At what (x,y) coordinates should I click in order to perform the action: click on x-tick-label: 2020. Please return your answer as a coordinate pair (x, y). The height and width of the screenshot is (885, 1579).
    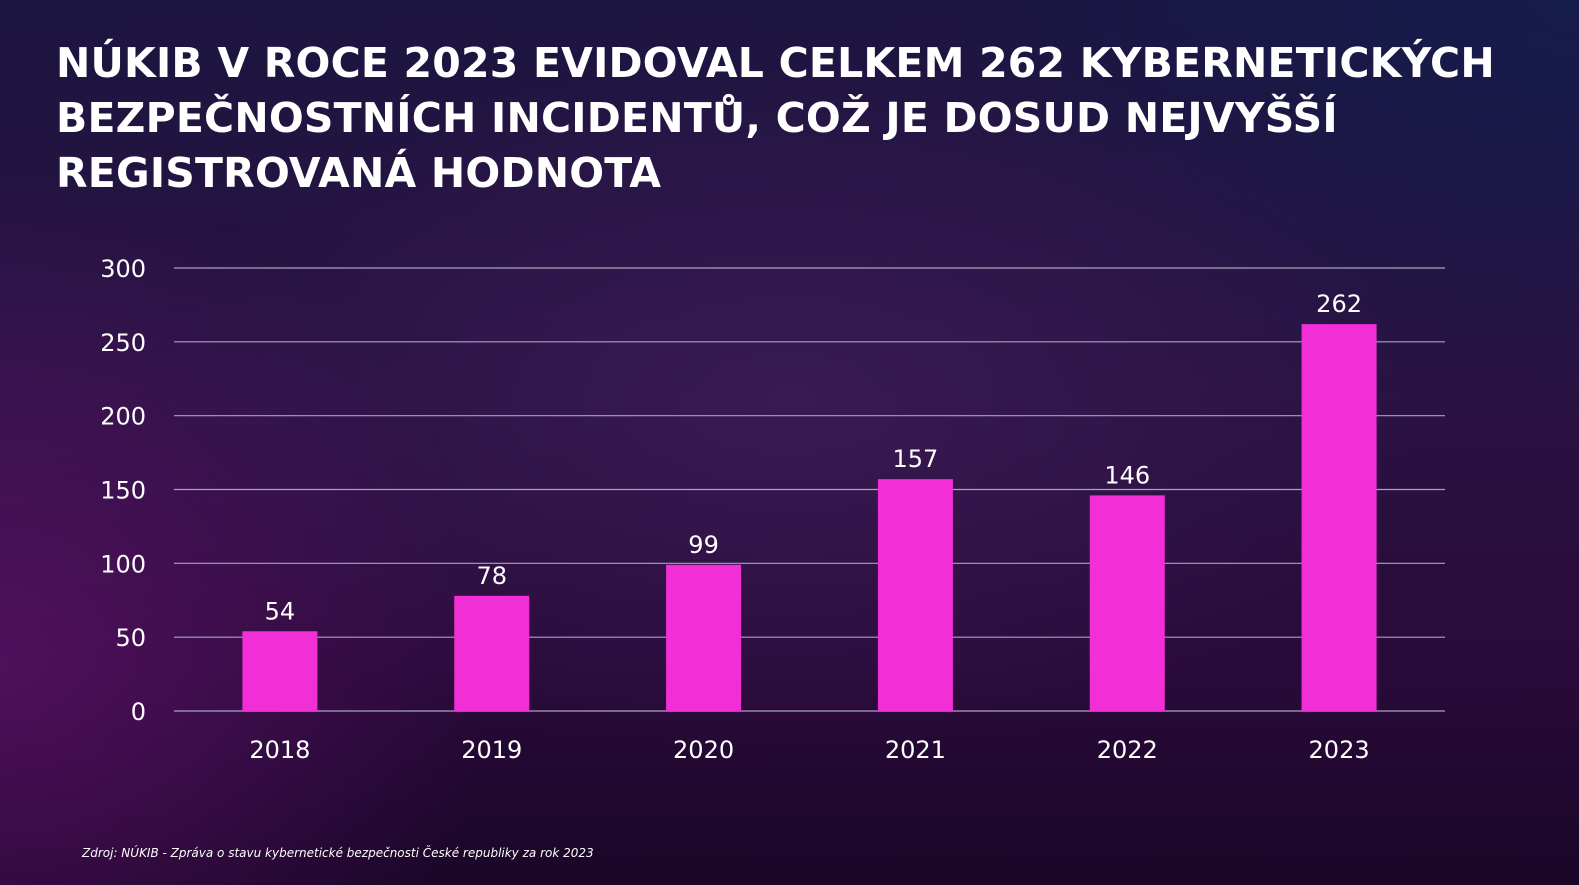
    Looking at the image, I should click on (703, 750).